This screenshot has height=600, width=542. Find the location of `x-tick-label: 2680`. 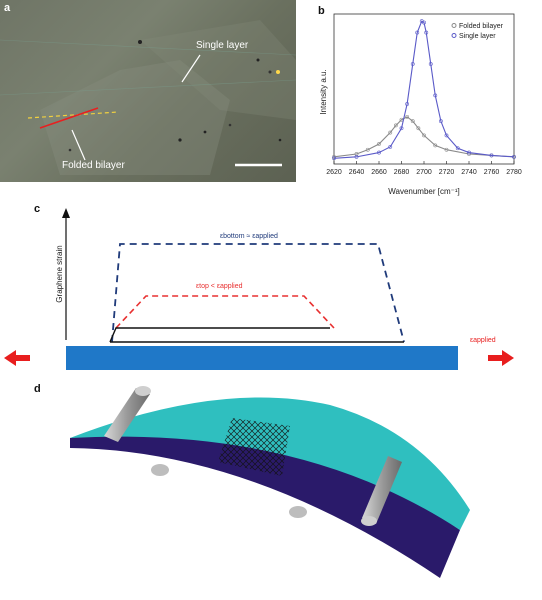

x-tick-label: 2680 is located at coordinates (402, 172).